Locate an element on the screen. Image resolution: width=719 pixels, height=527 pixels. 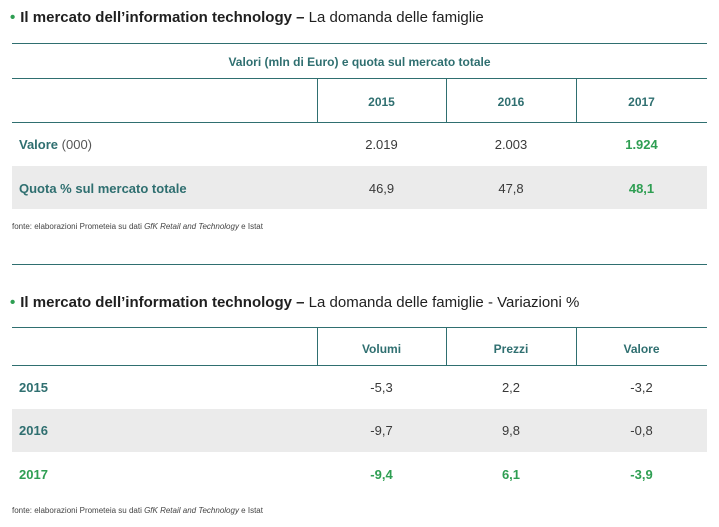
table-cell-highlight: 48,1 is located at coordinates (641, 188).